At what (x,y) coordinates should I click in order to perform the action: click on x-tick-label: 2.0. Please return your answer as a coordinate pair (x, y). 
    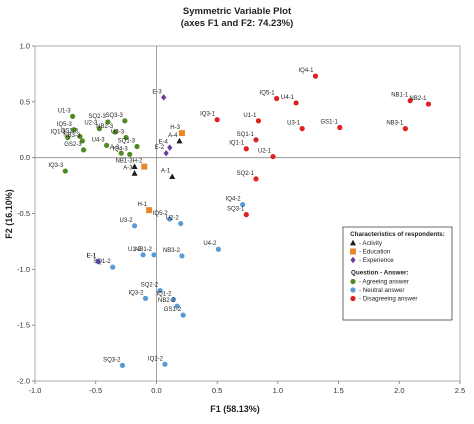
    Looking at the image, I should click on (399, 390).